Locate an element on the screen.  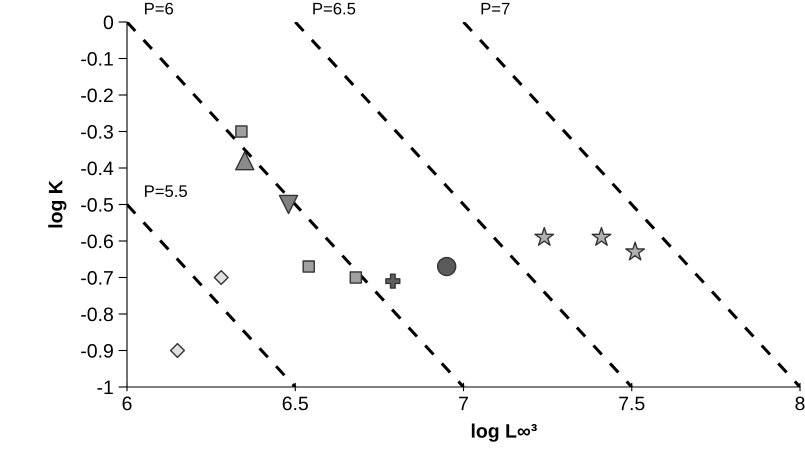
x-tick-label: 6 is located at coordinates (127, 403).